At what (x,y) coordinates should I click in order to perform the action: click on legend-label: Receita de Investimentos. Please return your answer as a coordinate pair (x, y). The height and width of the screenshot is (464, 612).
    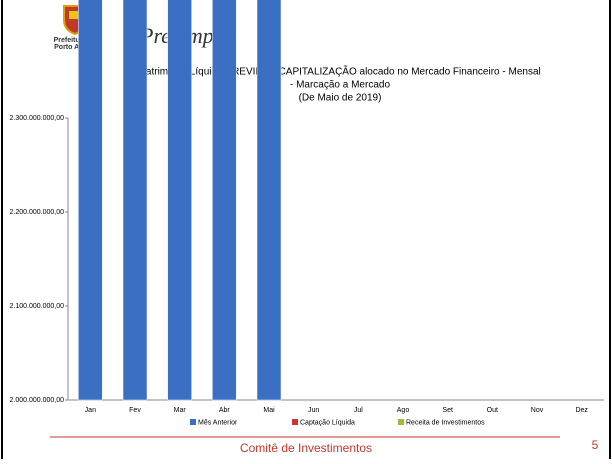
    Looking at the image, I should click on (445, 422).